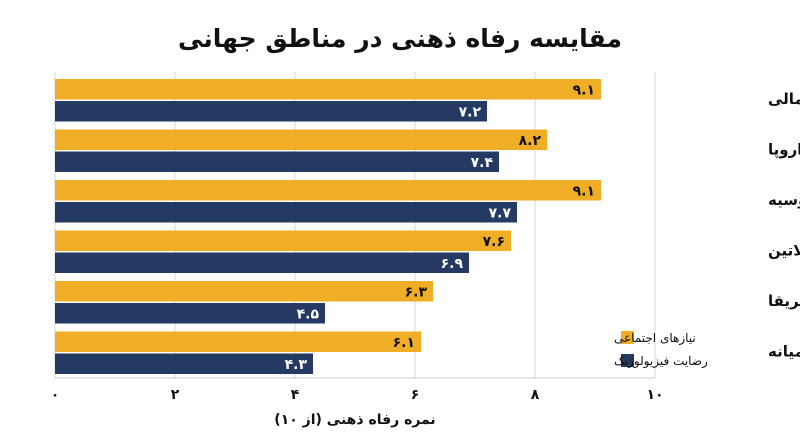  I want to click on value-label-social-5: ۶.۱, so click(404, 343).